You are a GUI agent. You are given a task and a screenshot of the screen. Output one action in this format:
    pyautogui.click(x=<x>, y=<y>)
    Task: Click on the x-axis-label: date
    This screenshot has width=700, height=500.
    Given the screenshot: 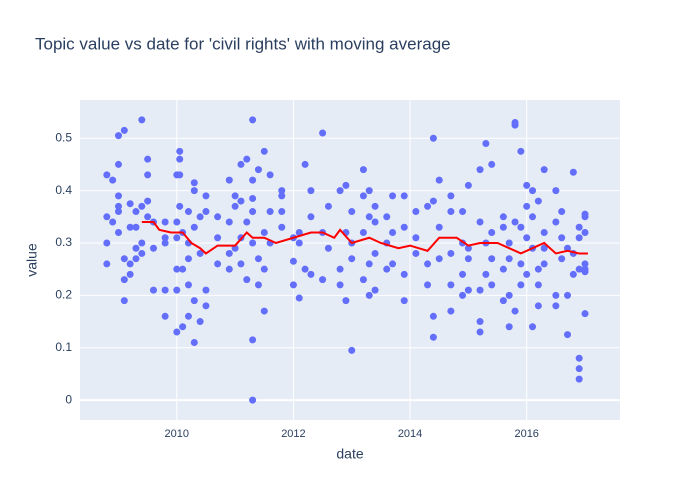 What is the action you would take?
    pyautogui.click(x=349, y=454)
    